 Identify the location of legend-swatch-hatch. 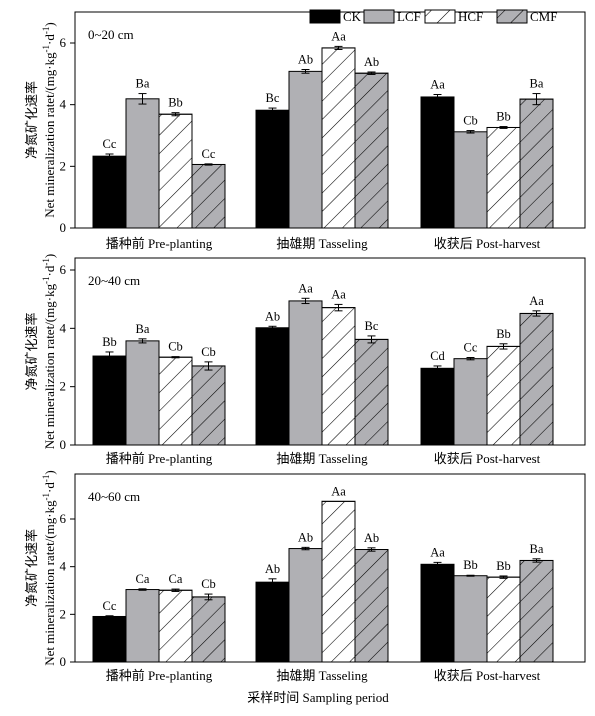
(440, 16).